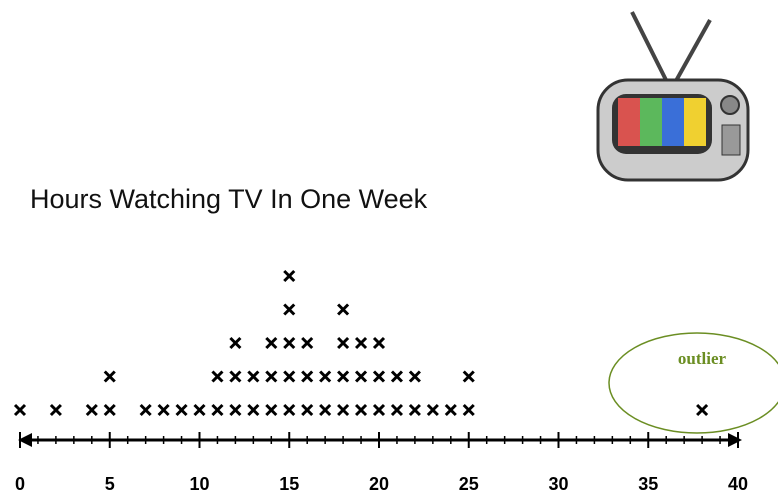 The image size is (778, 495). Describe the element at coordinates (648, 484) in the screenshot. I see `x-tick-label: 35` at that location.